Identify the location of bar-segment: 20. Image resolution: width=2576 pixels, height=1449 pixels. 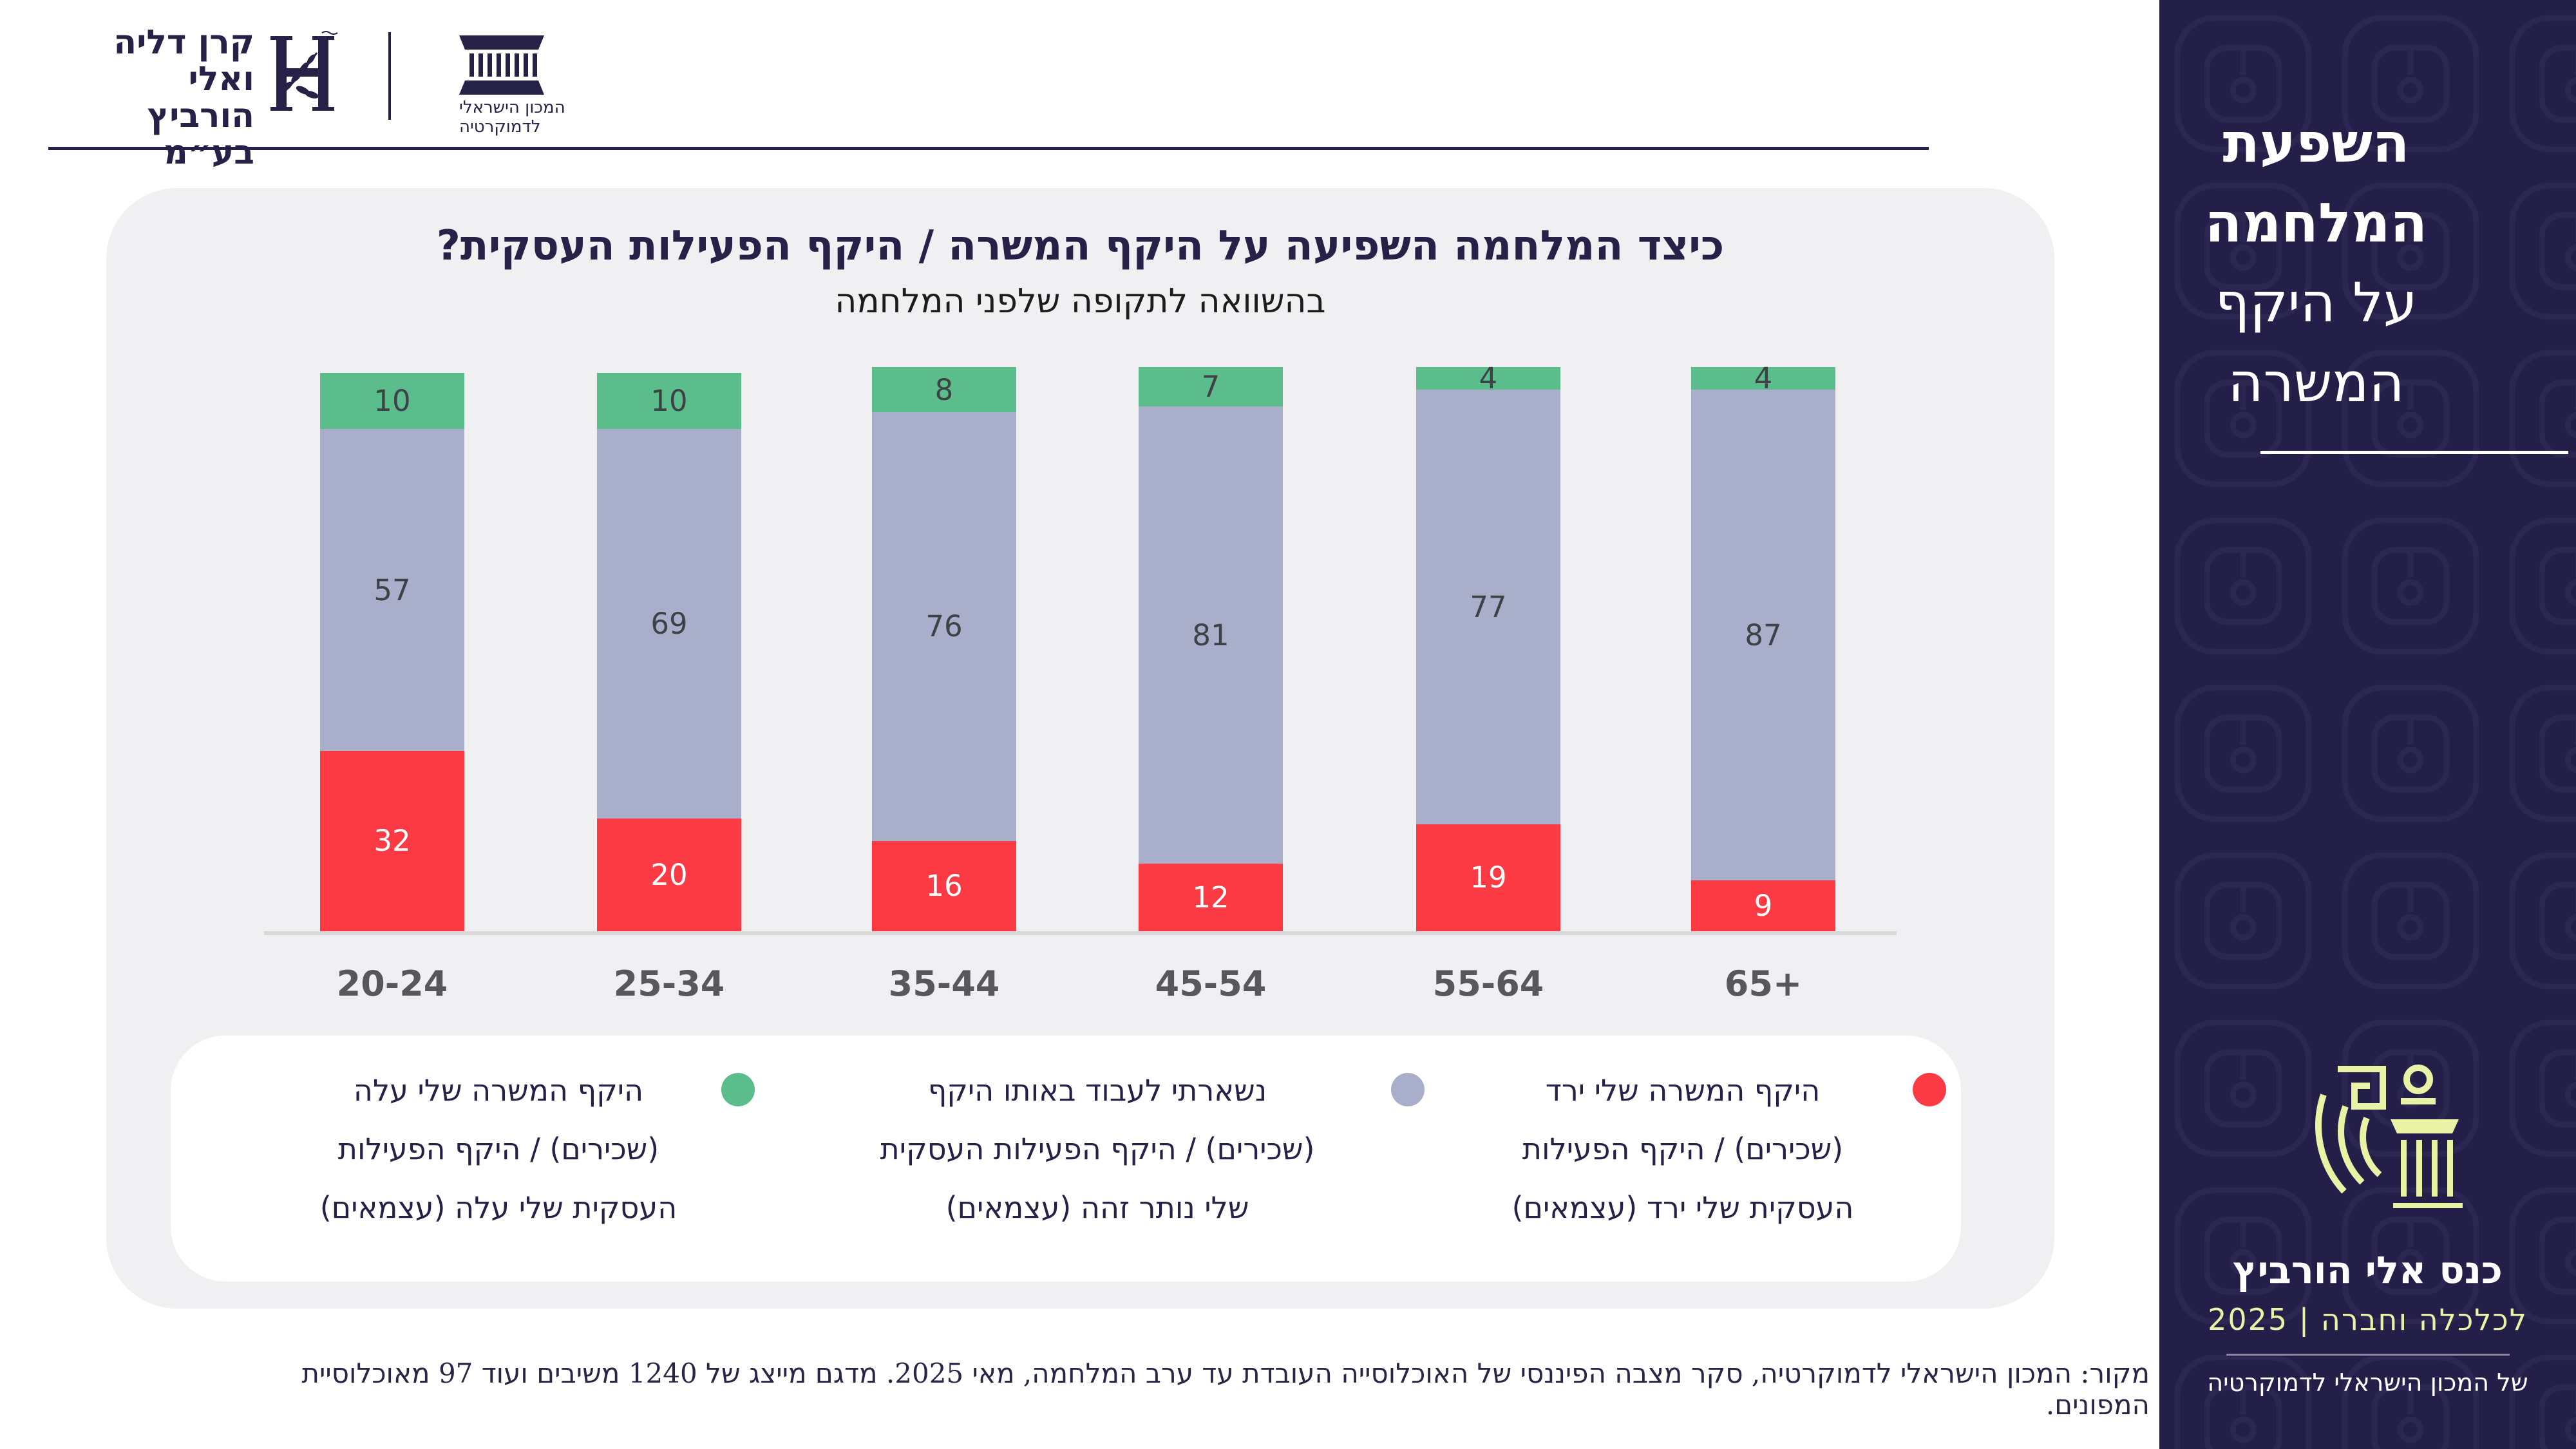
(669, 875).